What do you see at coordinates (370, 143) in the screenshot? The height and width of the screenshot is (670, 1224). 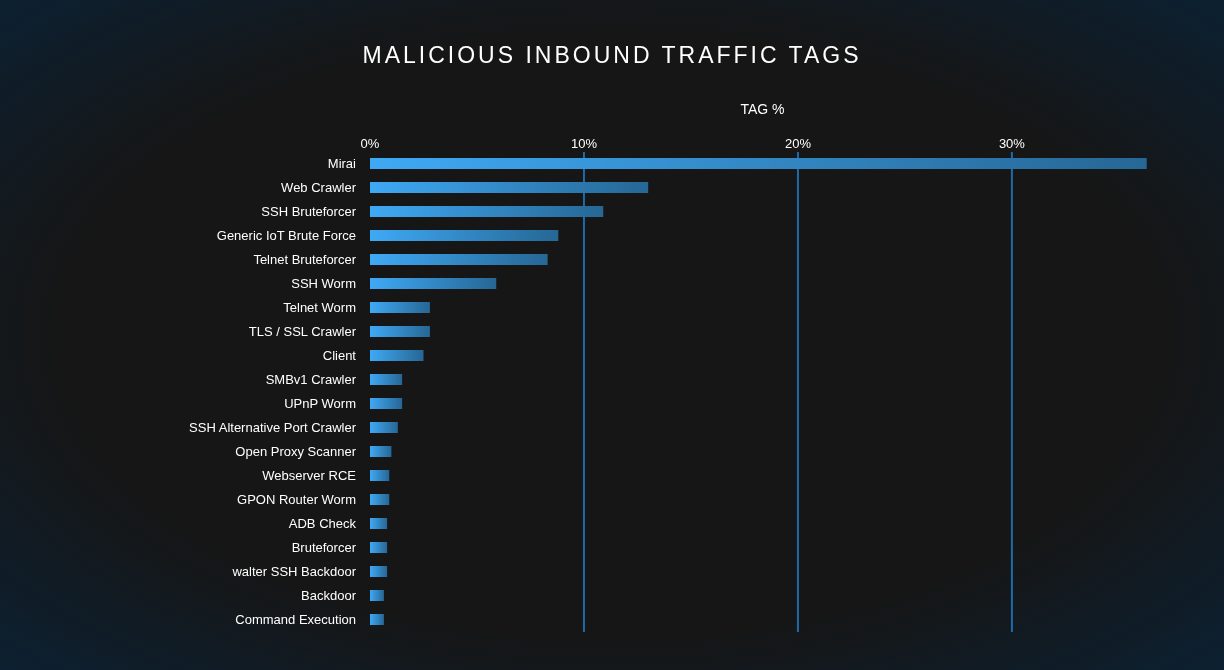 I see `x-tick-label: 0%` at bounding box center [370, 143].